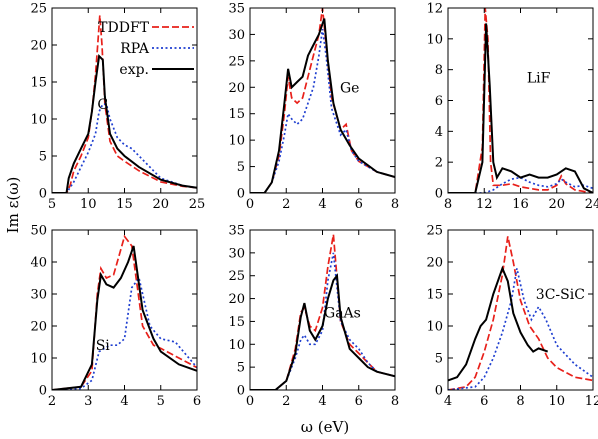 The image size is (598, 439). Describe the element at coordinates (124, 333) in the screenshot. I see `series-line-rpa-si` at that location.